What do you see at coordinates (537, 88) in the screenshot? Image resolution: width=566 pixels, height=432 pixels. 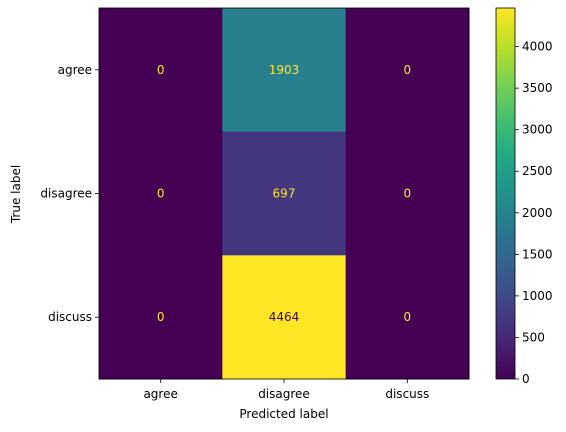 I see `colorbar-tick-label: 3500` at bounding box center [537, 88].